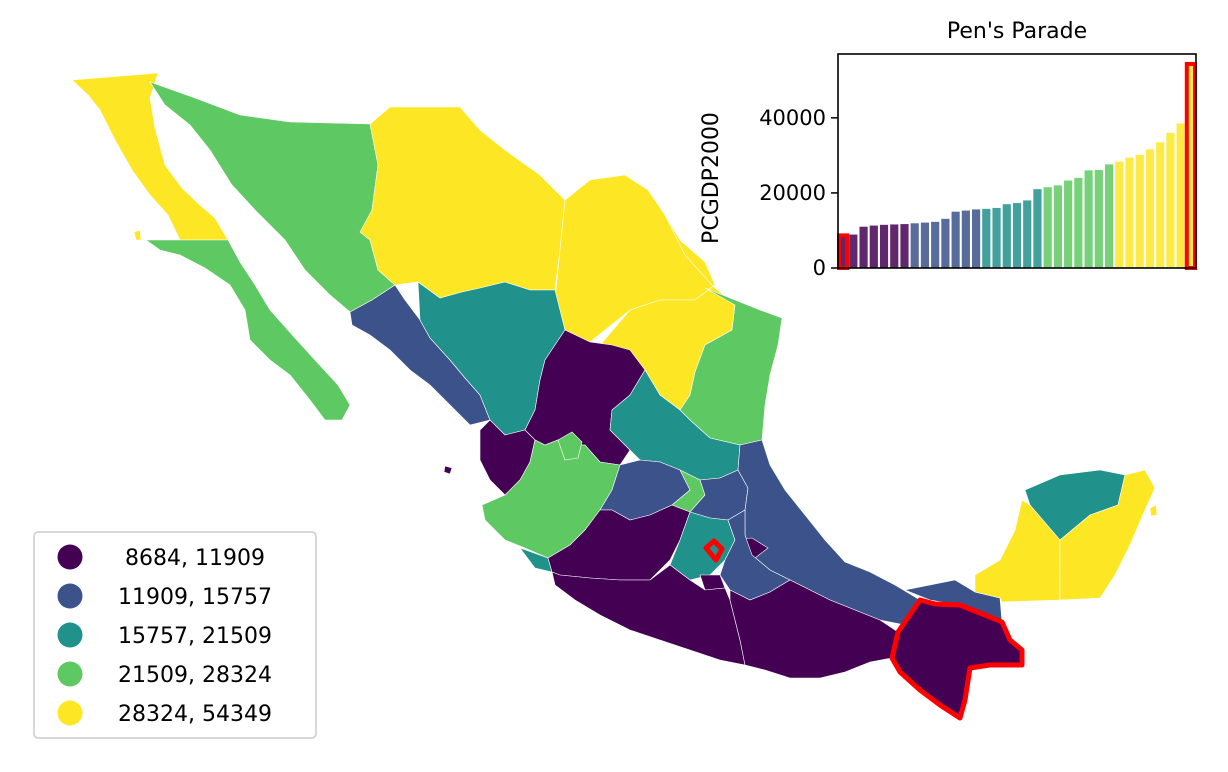  What do you see at coordinates (711, 178) in the screenshot?
I see `y-axis-label: PCGDP2000` at bounding box center [711, 178].